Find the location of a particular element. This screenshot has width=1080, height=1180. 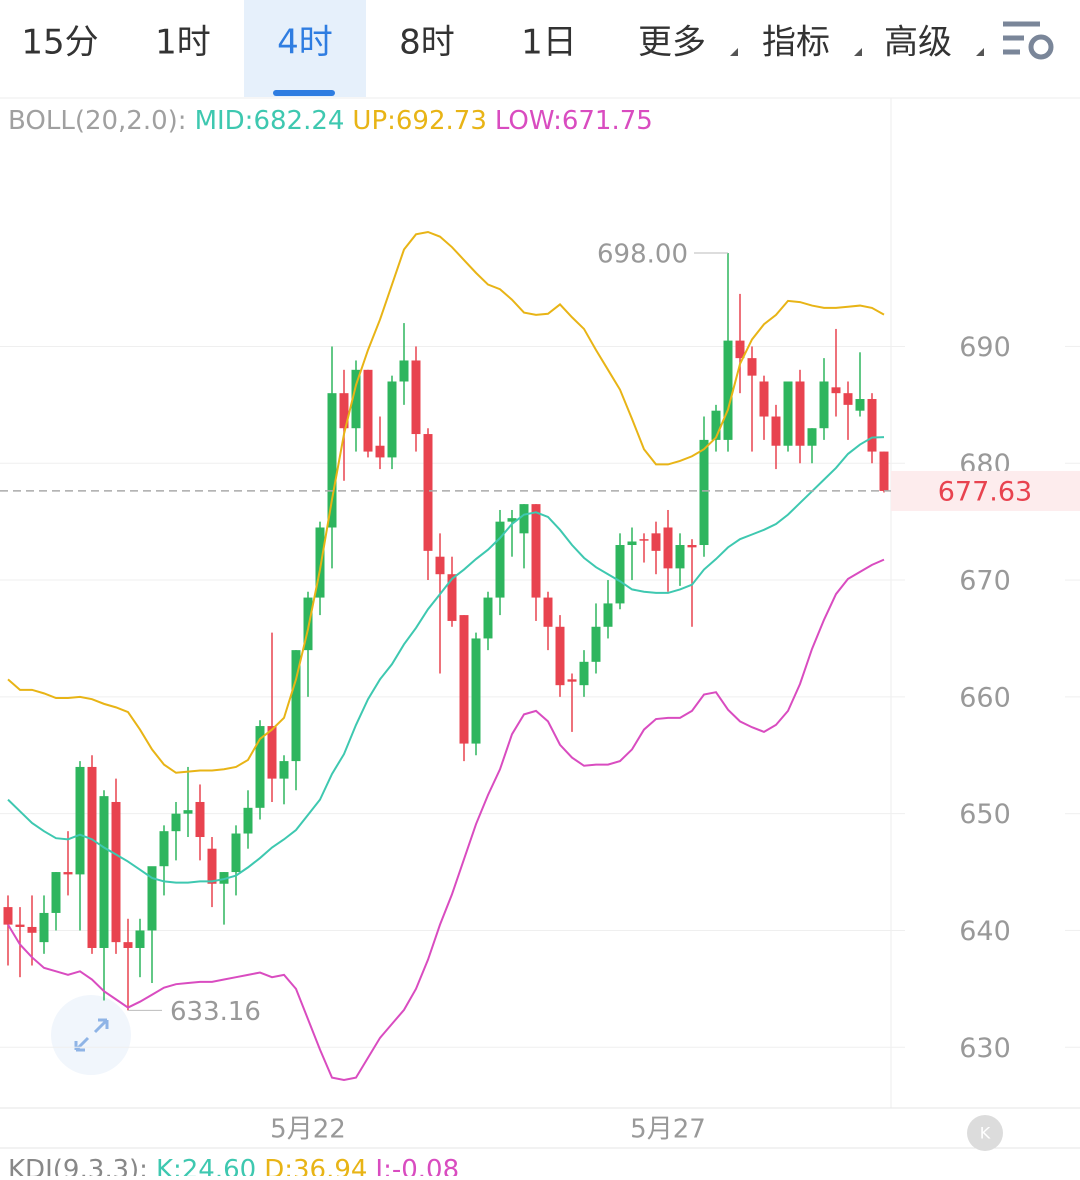

y-tick-label: 670 is located at coordinates (985, 581).